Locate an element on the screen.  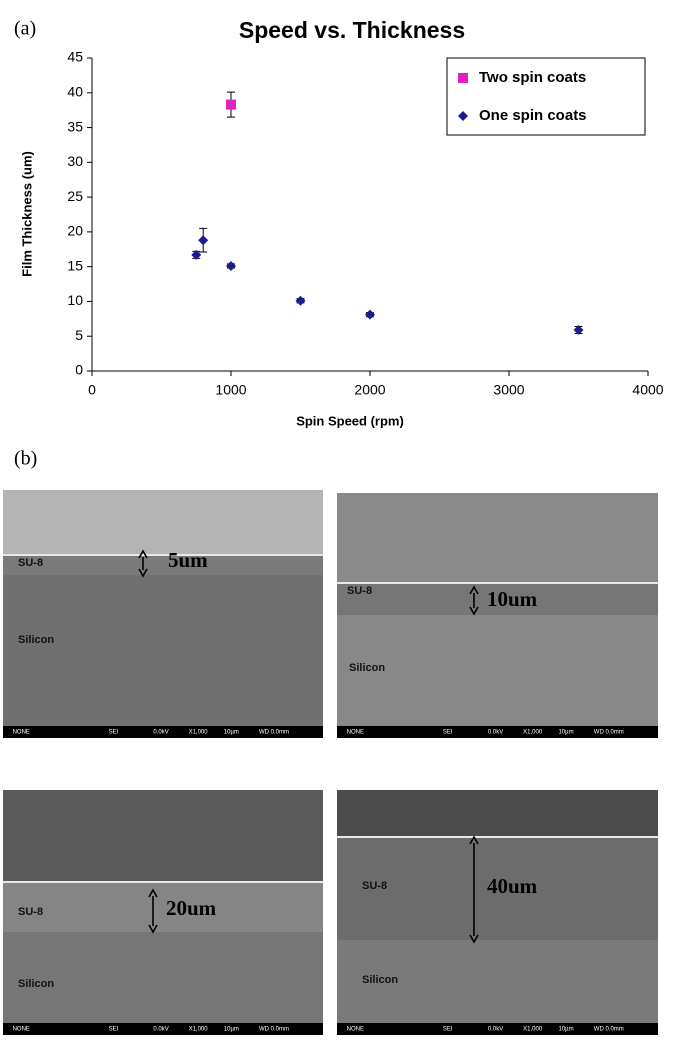
x-tick-label: 1000 is located at coordinates (230, 390).